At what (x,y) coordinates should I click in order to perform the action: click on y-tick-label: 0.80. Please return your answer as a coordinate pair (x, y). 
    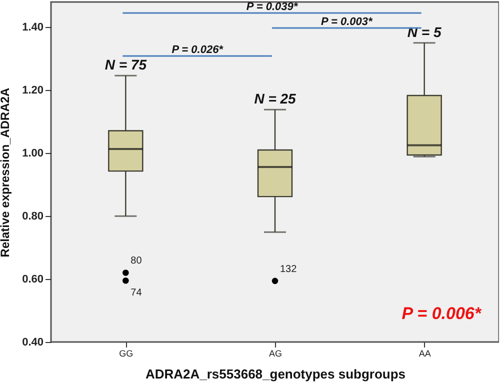
    Looking at the image, I should click on (33, 216).